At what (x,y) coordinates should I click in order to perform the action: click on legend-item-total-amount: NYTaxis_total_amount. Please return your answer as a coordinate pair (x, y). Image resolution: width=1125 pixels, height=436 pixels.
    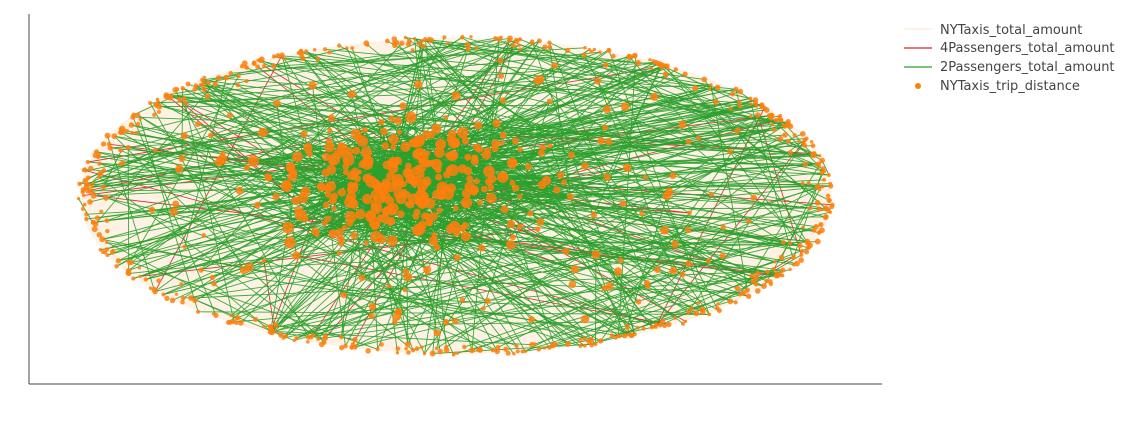
    Looking at the image, I should click on (993, 30).